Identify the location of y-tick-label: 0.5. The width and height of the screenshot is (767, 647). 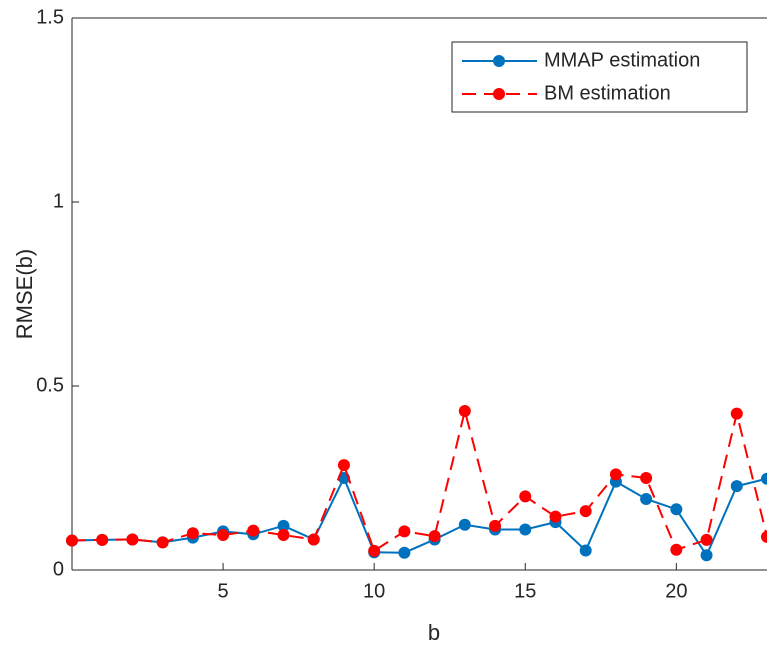
(50, 385).